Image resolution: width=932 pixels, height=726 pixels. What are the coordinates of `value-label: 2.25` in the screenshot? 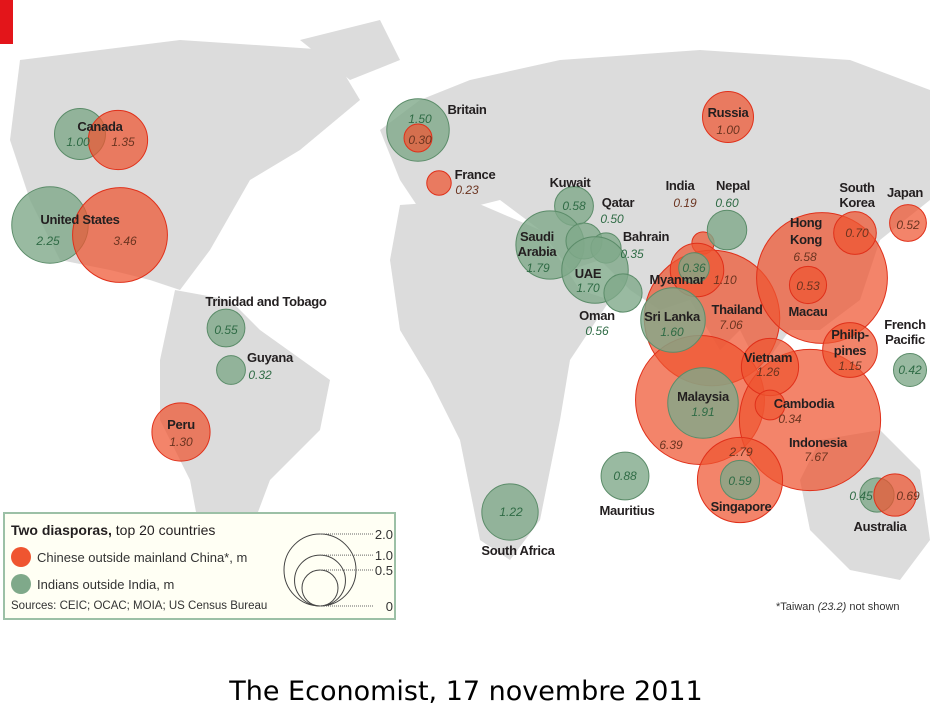 It's located at (47, 241).